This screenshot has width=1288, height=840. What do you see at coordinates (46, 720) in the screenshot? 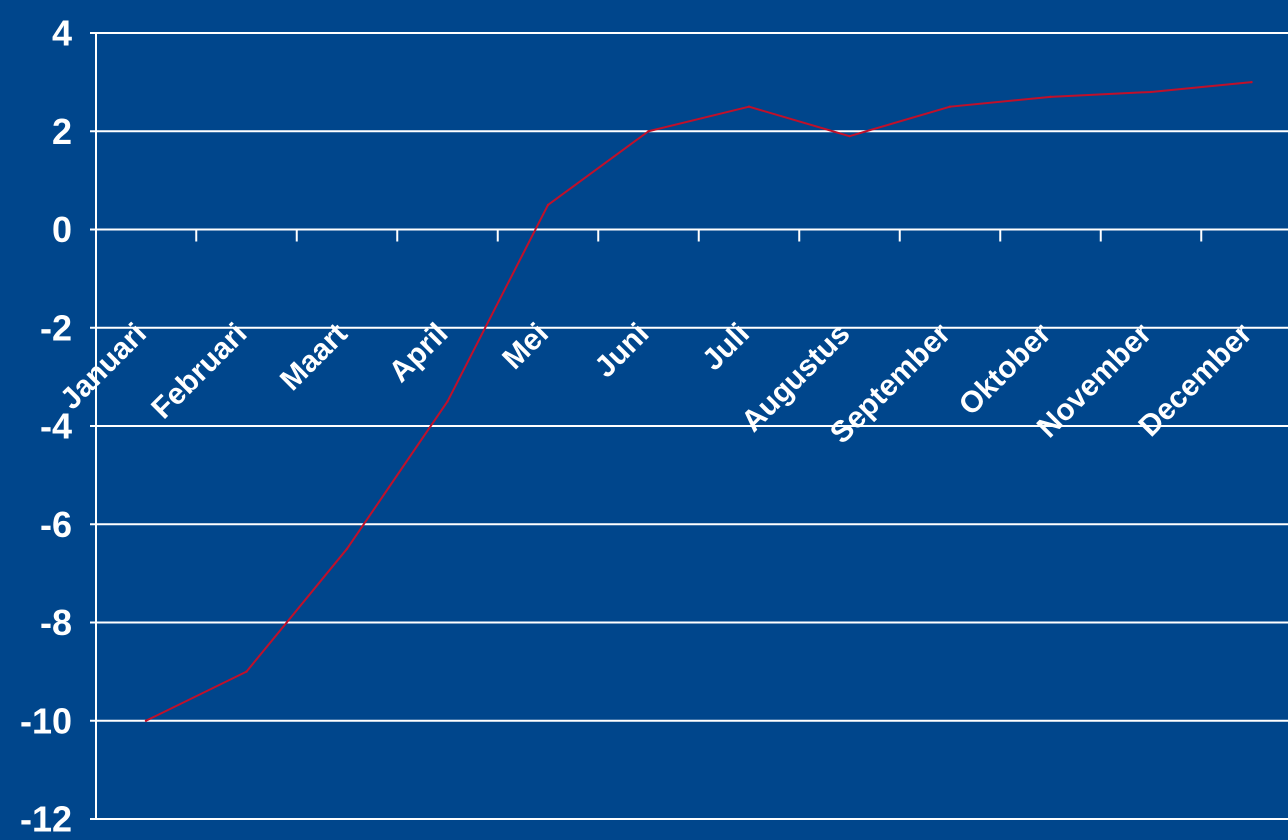
I see `y-tick-label: -10` at bounding box center [46, 720].